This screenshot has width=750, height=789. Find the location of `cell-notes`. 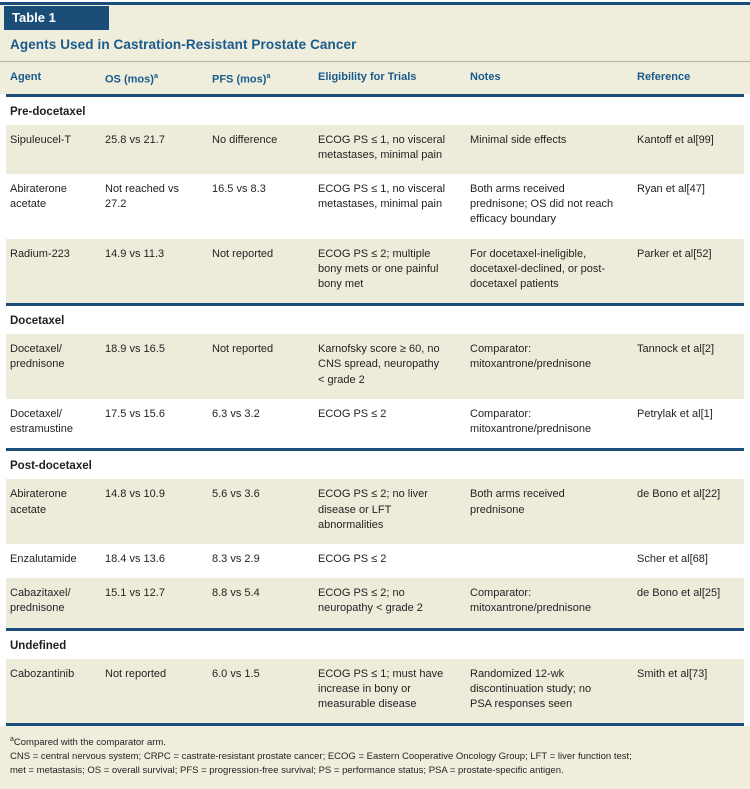

cell-notes is located at coordinates (553, 561).